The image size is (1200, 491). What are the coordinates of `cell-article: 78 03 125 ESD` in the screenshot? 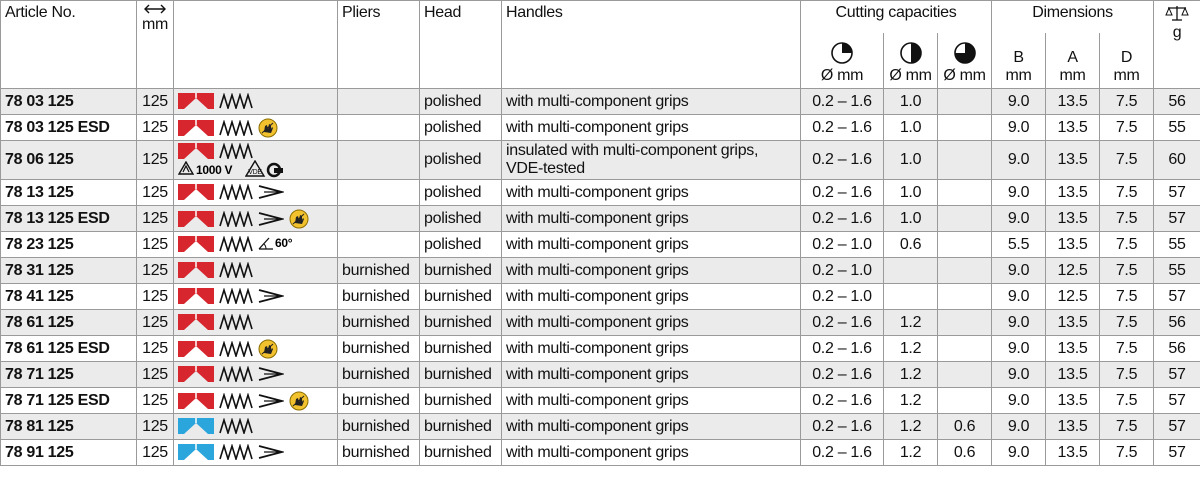 It's located at (68, 127).